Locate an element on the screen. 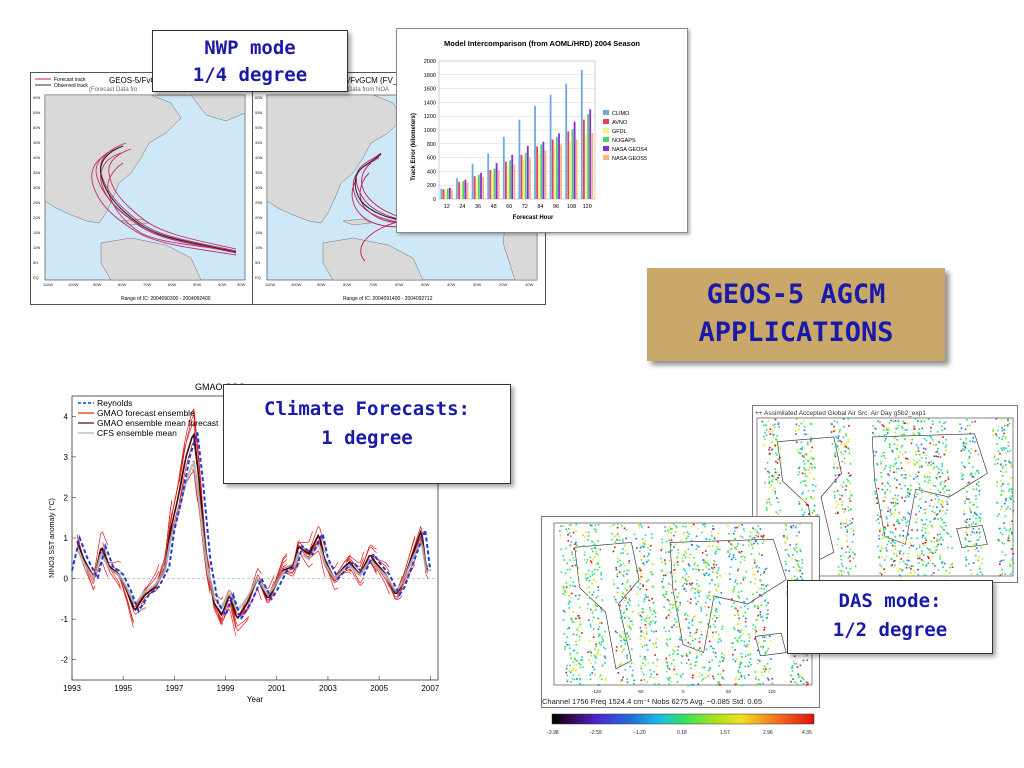 The width and height of the screenshot is (1024, 768). svg-text: 1.57 is located at coordinates (725, 733).